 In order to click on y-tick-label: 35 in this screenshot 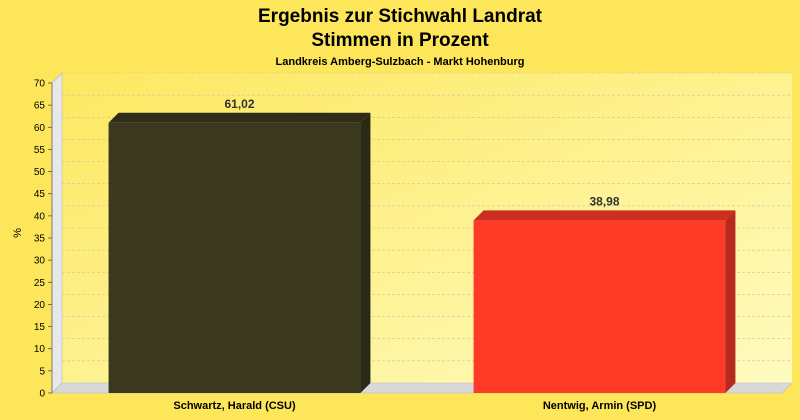, I will do `click(40, 239)`.